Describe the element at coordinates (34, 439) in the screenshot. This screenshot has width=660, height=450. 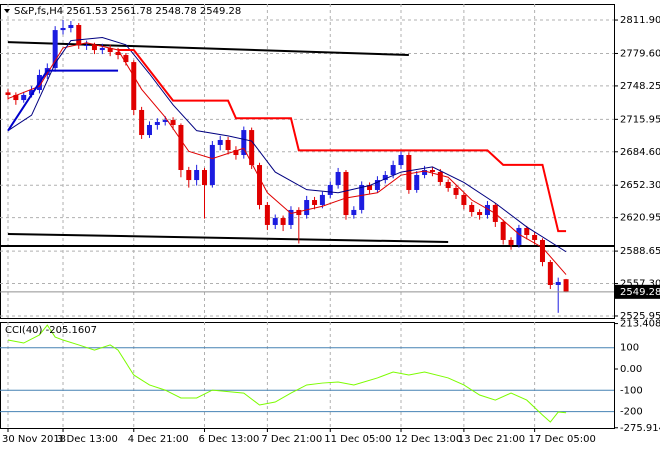
I see `x-tick-label: 30 Nov 2018` at that location.